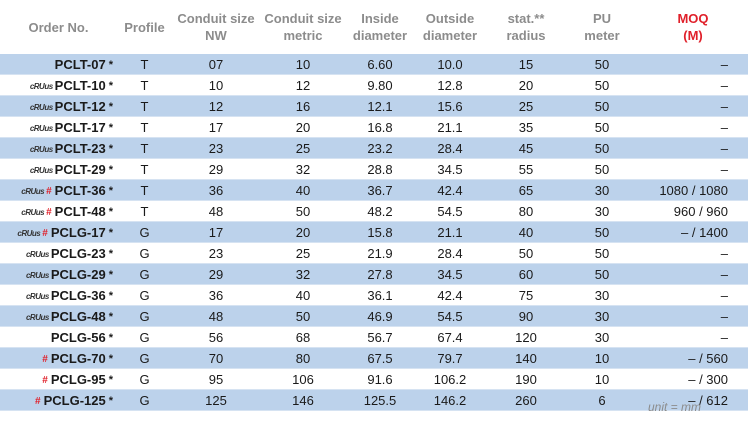 The width and height of the screenshot is (750, 425). What do you see at coordinates (526, 358) in the screenshot?
I see `cell-radius: 140` at bounding box center [526, 358].